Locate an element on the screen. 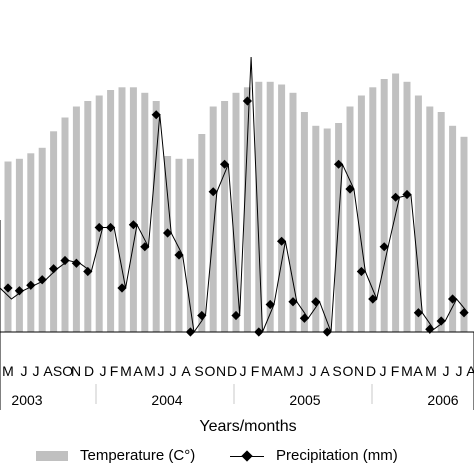  precipitation-swatch-icon is located at coordinates (247, 456).